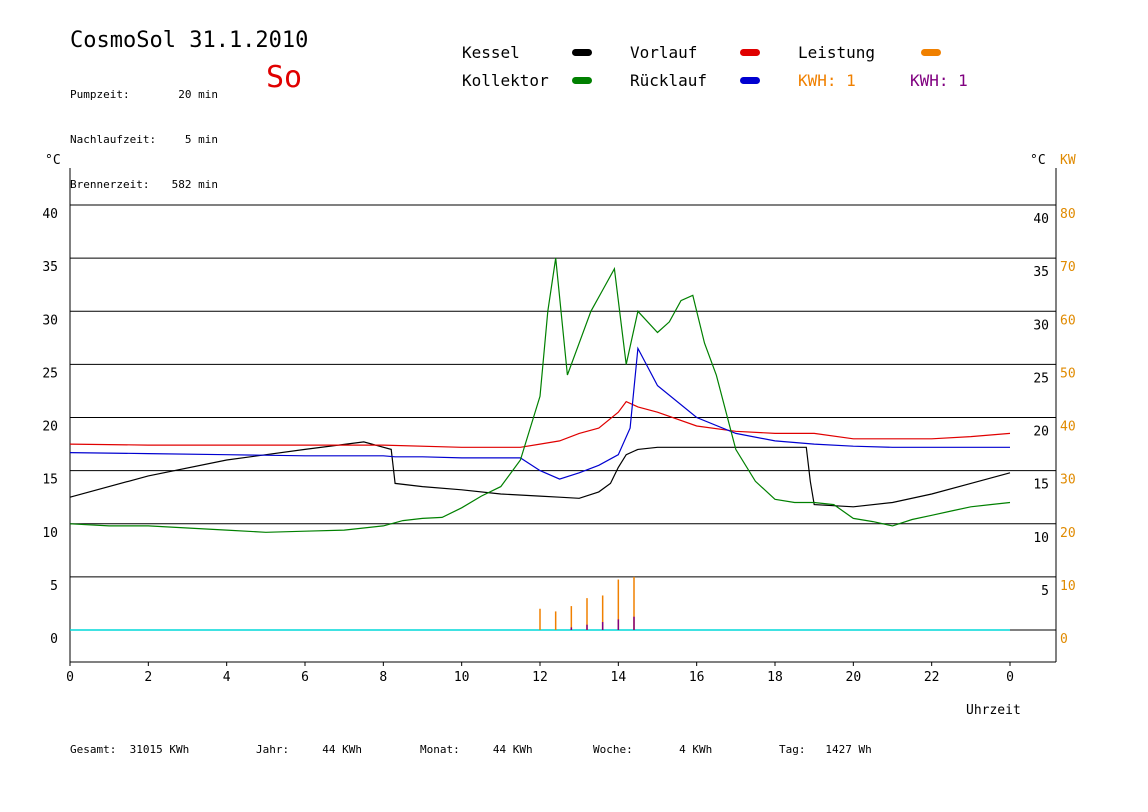  What do you see at coordinates (284, 77) in the screenshot?
I see `weekday-label: So` at bounding box center [284, 77].